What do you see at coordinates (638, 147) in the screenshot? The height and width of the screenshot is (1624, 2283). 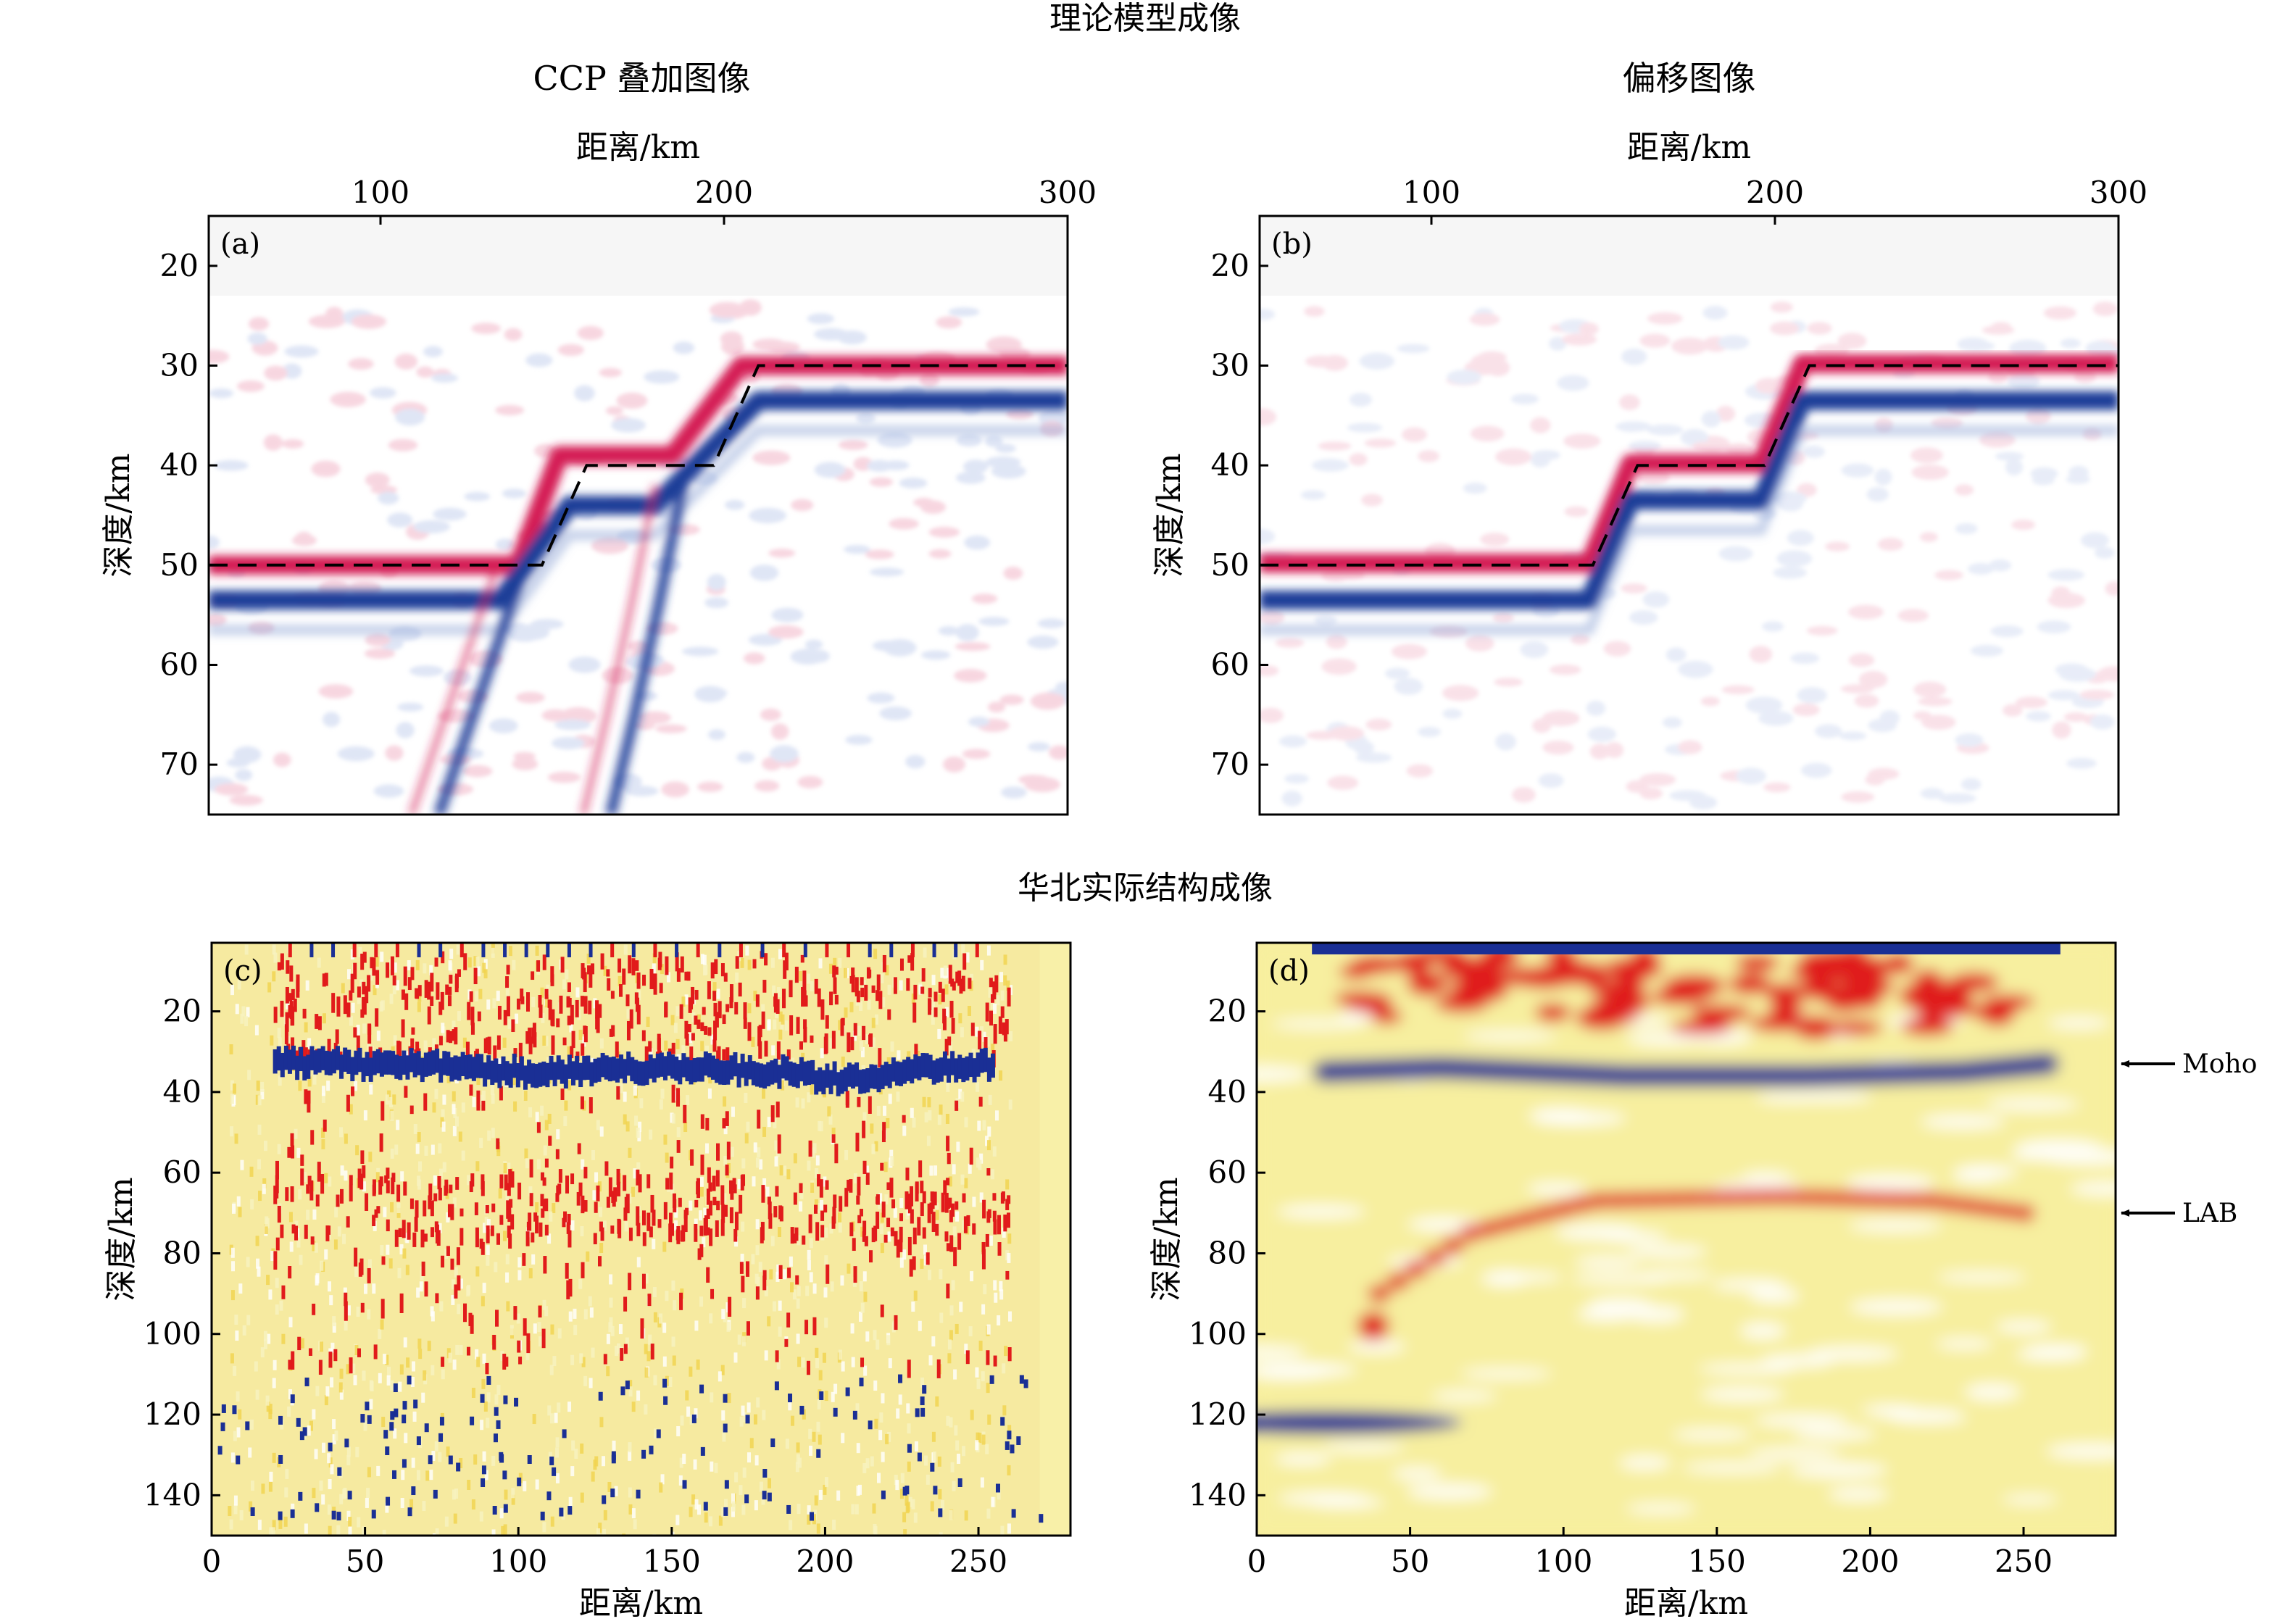 I see `x-axis-label: 距离/km` at bounding box center [638, 147].